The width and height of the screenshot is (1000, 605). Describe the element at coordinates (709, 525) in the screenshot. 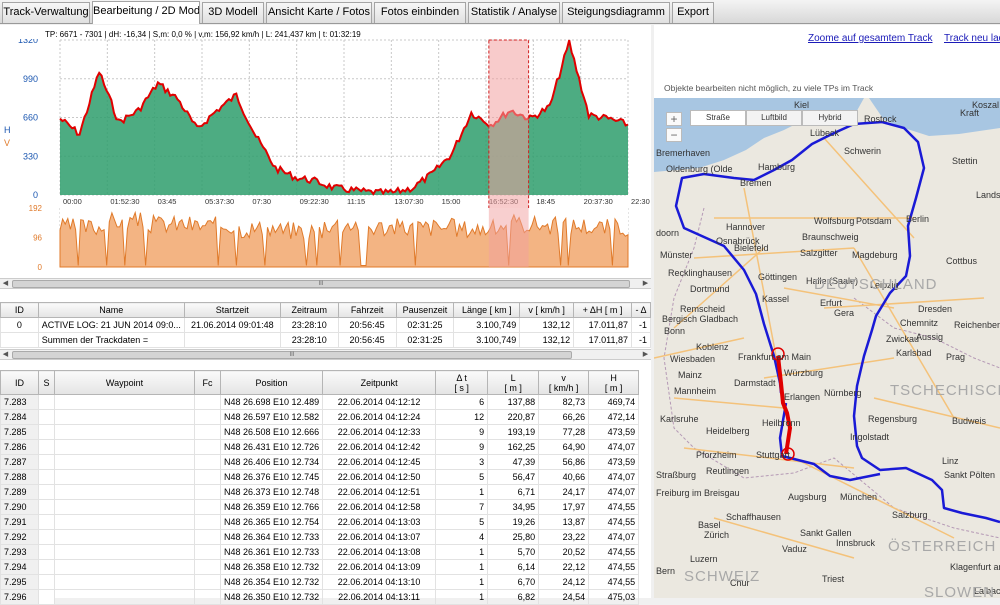

I see `map-city-label: Basel` at that location.